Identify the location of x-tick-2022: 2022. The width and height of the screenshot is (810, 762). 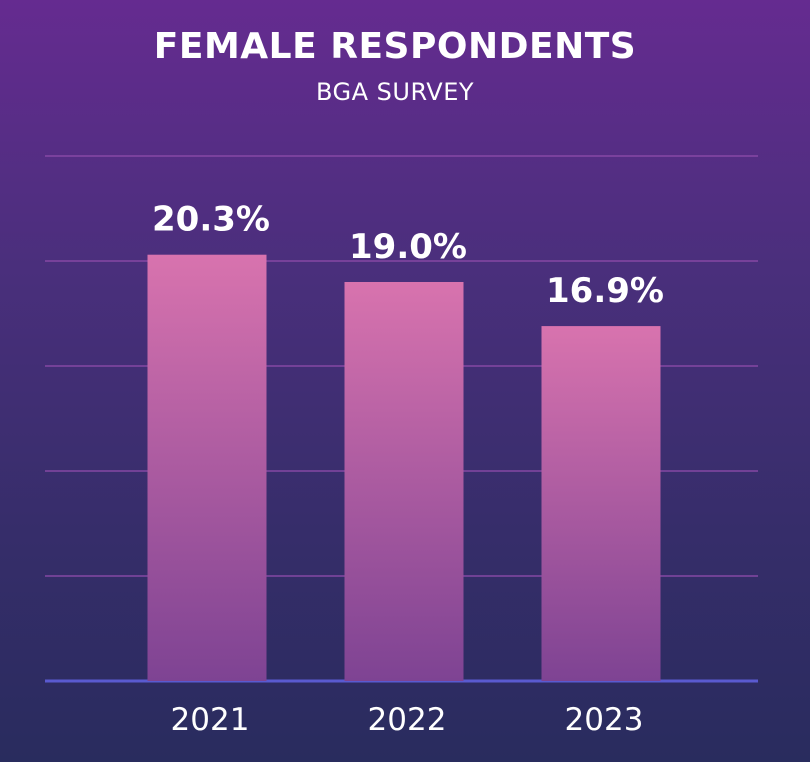
(407, 720).